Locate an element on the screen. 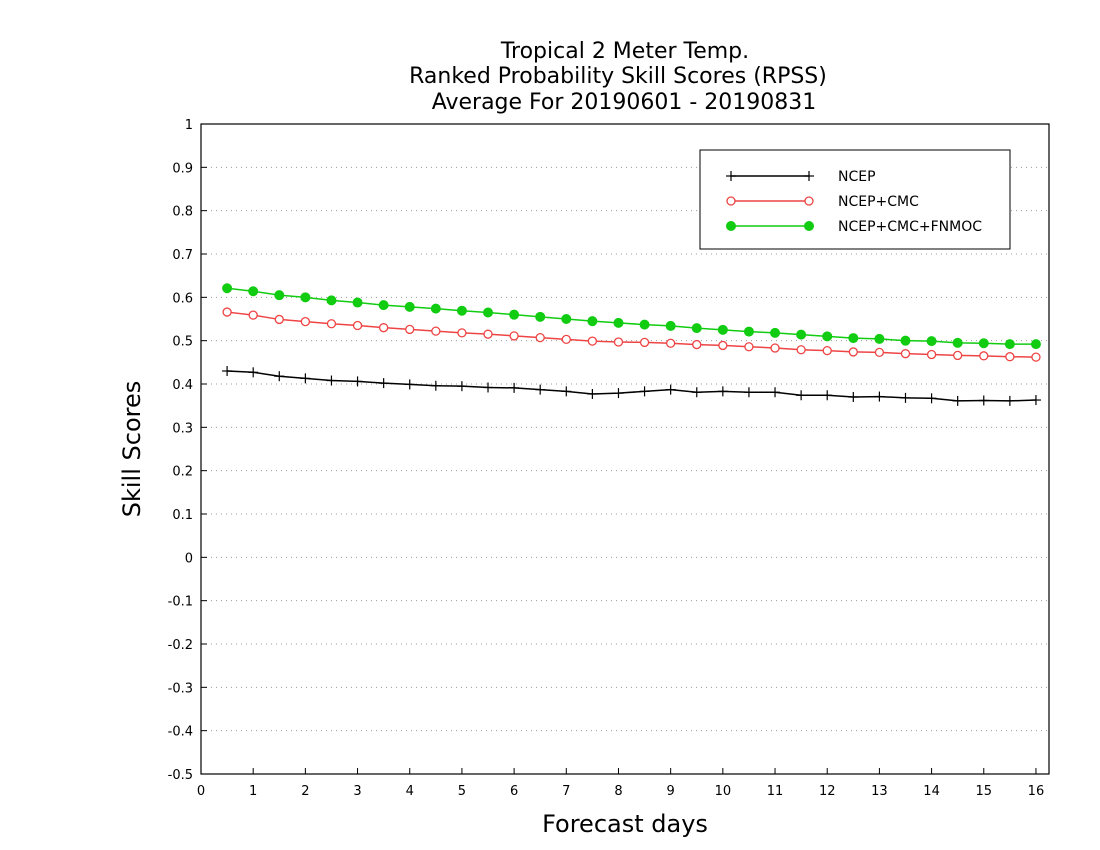 This screenshot has width=1100, height=850. legend-item: NCEP+CMC is located at coordinates (822, 202).